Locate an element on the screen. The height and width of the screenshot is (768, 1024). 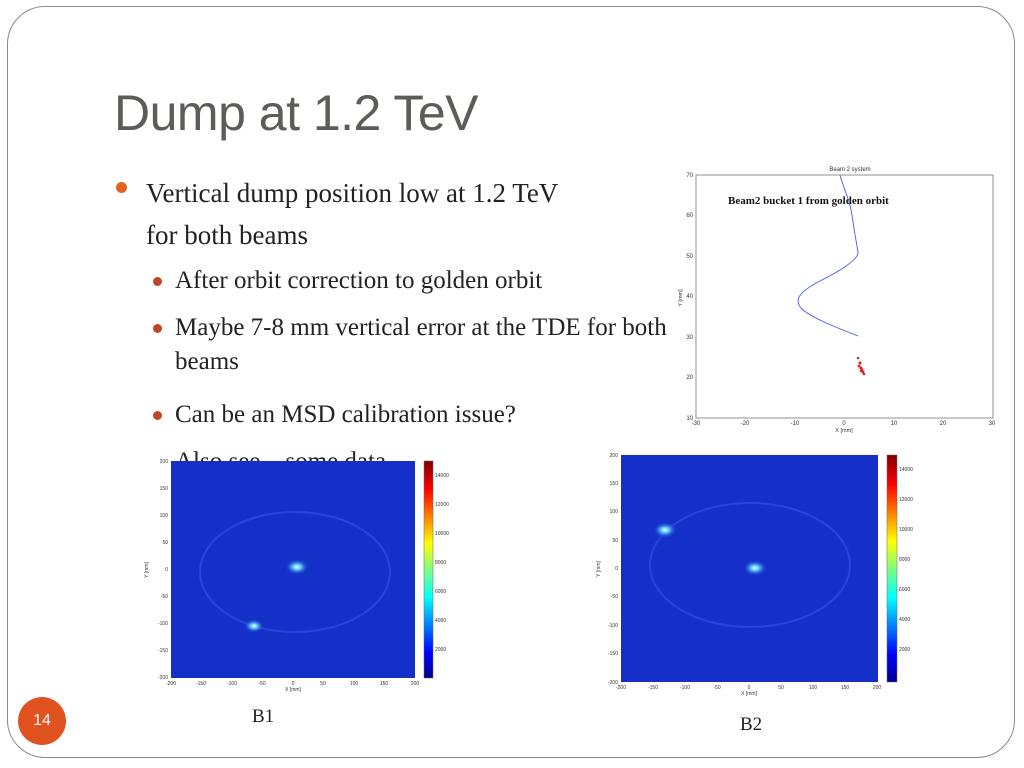
sub-bullet-3: Can be an MSD calibration issue? is located at coordinates (424, 415).